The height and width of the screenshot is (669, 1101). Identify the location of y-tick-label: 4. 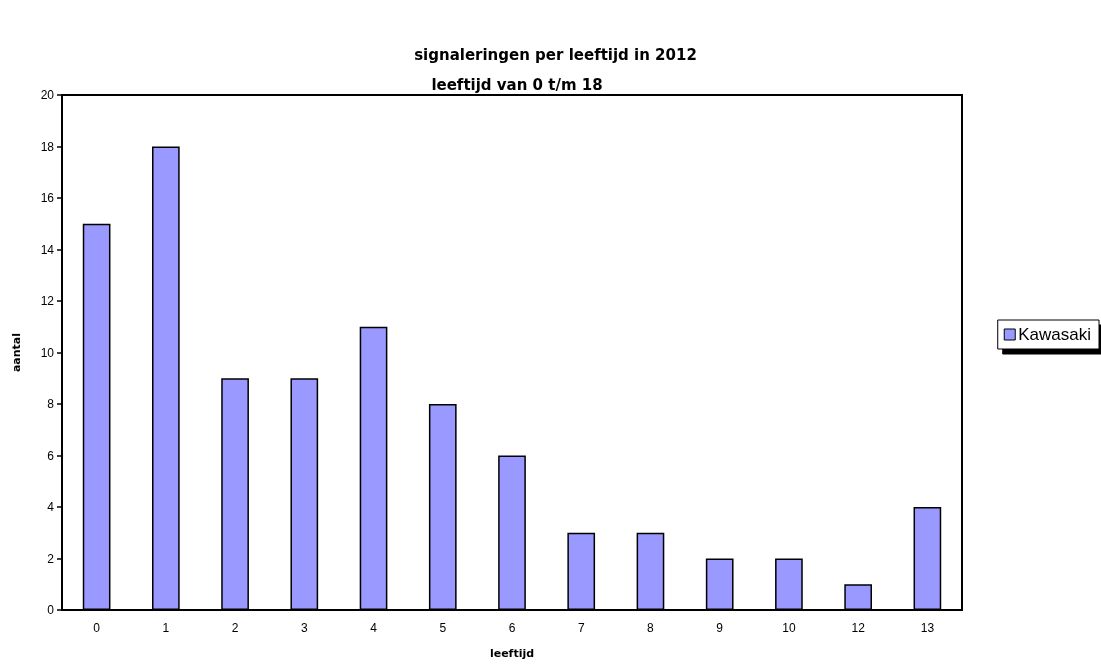
(51, 507).